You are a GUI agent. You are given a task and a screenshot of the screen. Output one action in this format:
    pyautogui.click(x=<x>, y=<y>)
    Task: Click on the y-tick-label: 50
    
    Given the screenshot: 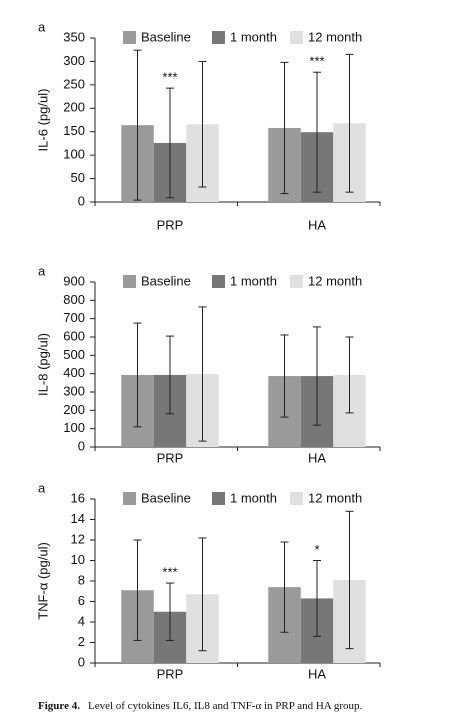 What is the action you would take?
    pyautogui.click(x=78, y=177)
    